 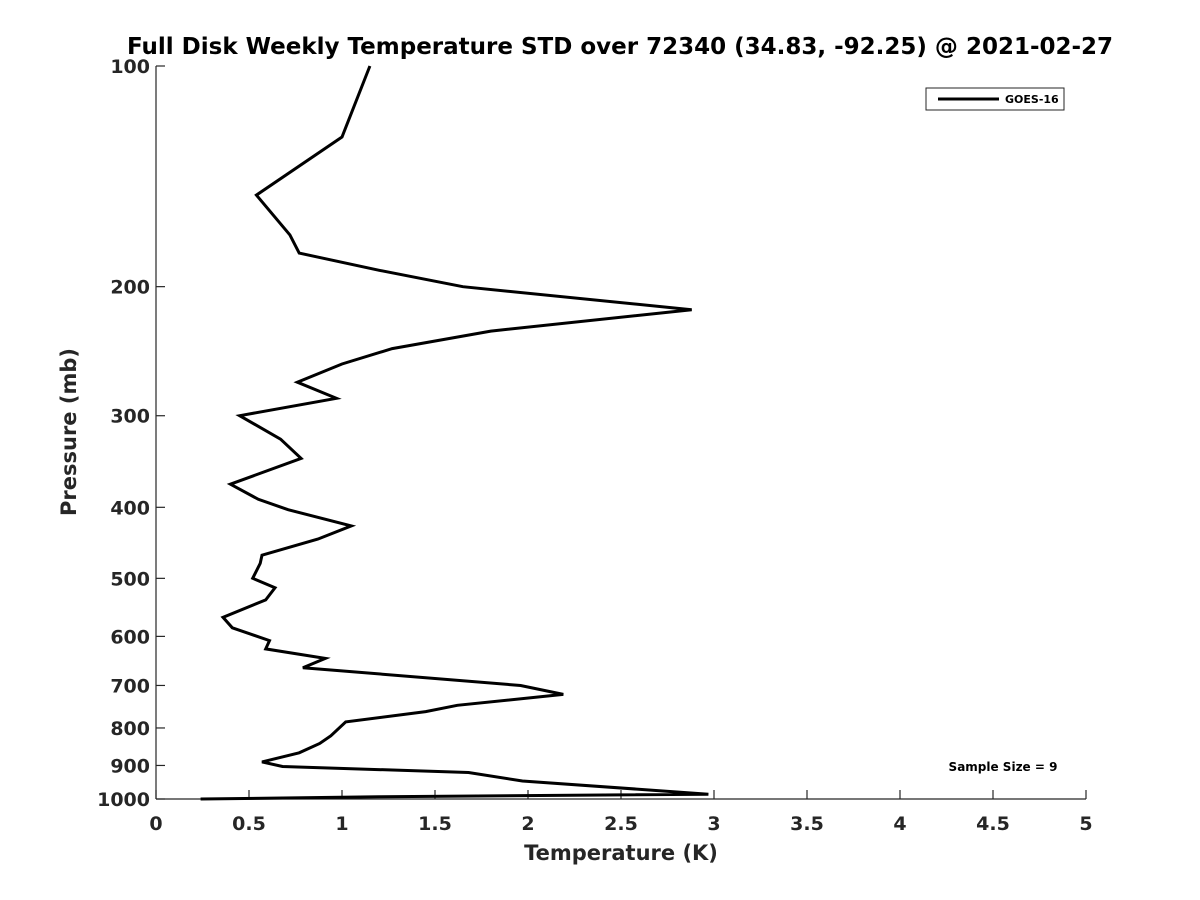 I want to click on x-tick-label: 0.5, so click(x=249, y=824).